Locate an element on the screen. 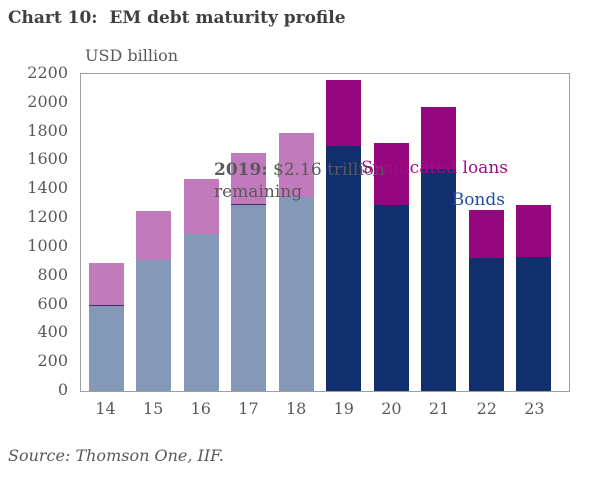  bar-2022 is located at coordinates (486, 232).